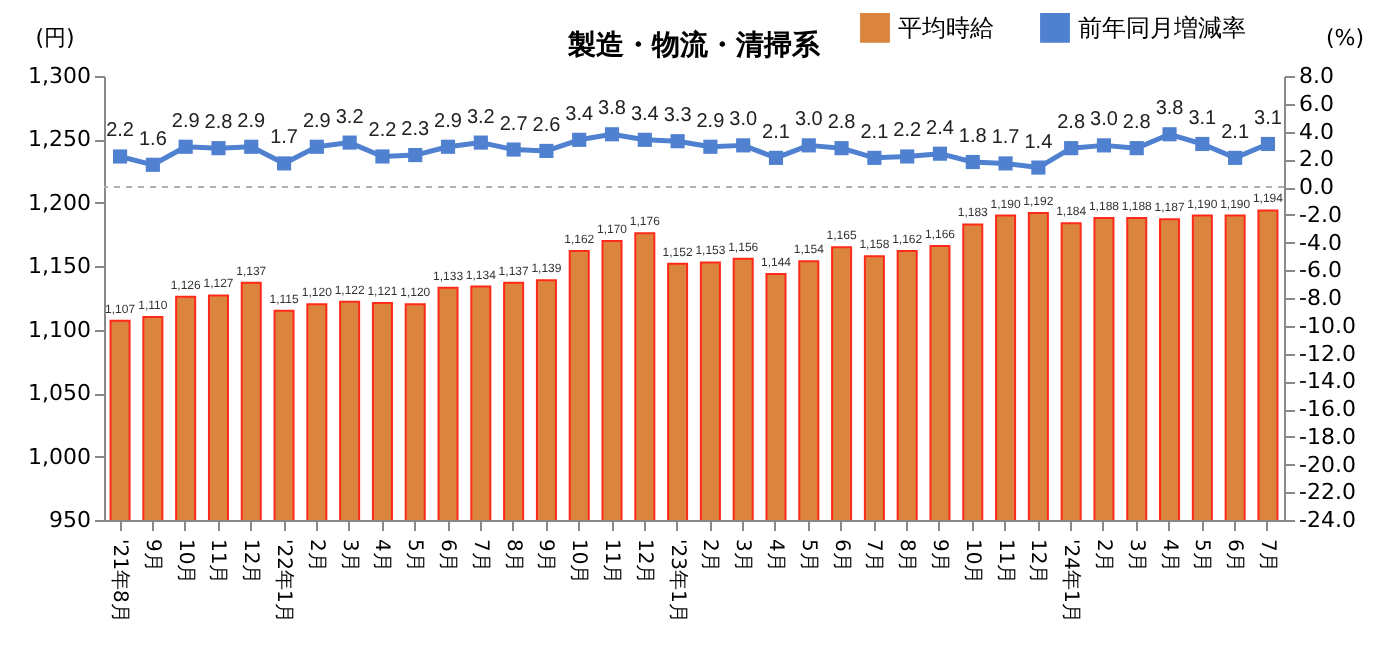 The height and width of the screenshot is (656, 1400). What do you see at coordinates (70, 520) in the screenshot?
I see `y-tick-label: 950` at bounding box center [70, 520].